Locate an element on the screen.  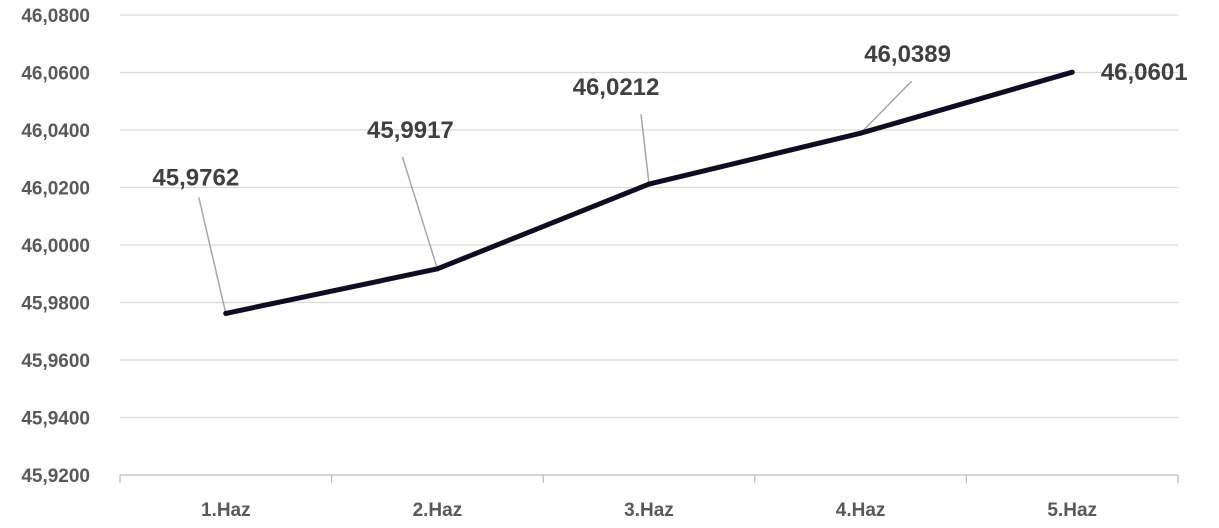
y-tick-label: 45,9800 is located at coordinates (55, 304).